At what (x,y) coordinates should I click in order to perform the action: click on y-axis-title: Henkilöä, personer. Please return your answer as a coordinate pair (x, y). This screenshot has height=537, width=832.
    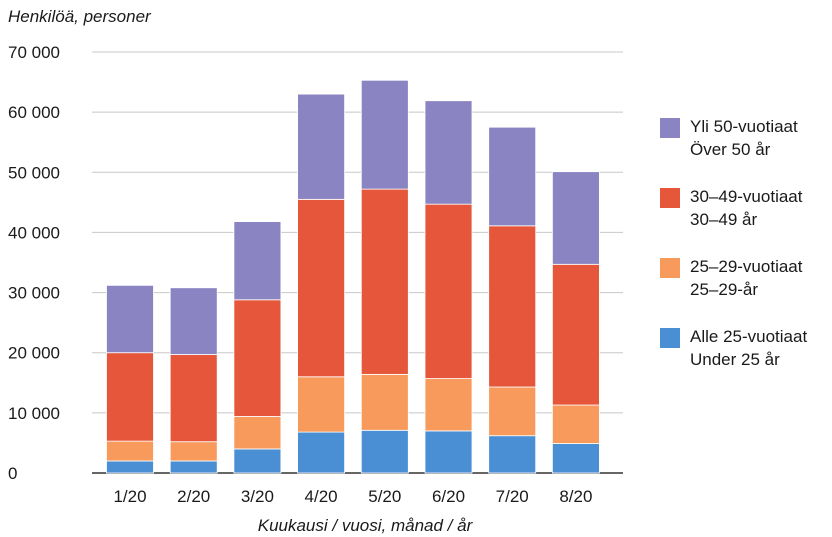
    Looking at the image, I should click on (80, 16).